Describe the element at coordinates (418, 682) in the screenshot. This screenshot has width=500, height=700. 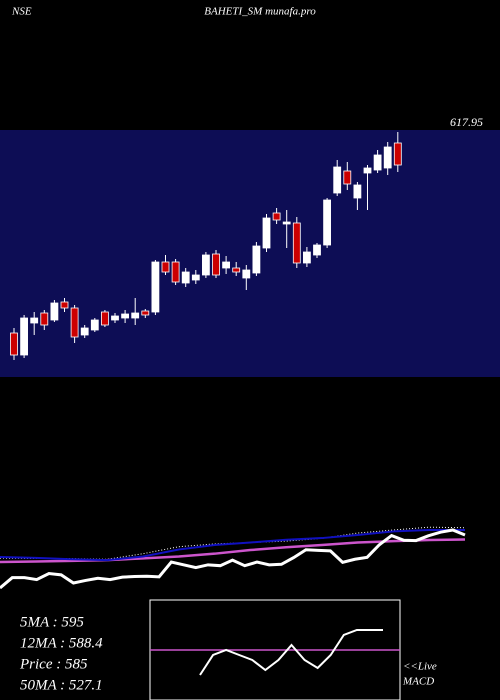
I see `macd-label: MACD` at that location.